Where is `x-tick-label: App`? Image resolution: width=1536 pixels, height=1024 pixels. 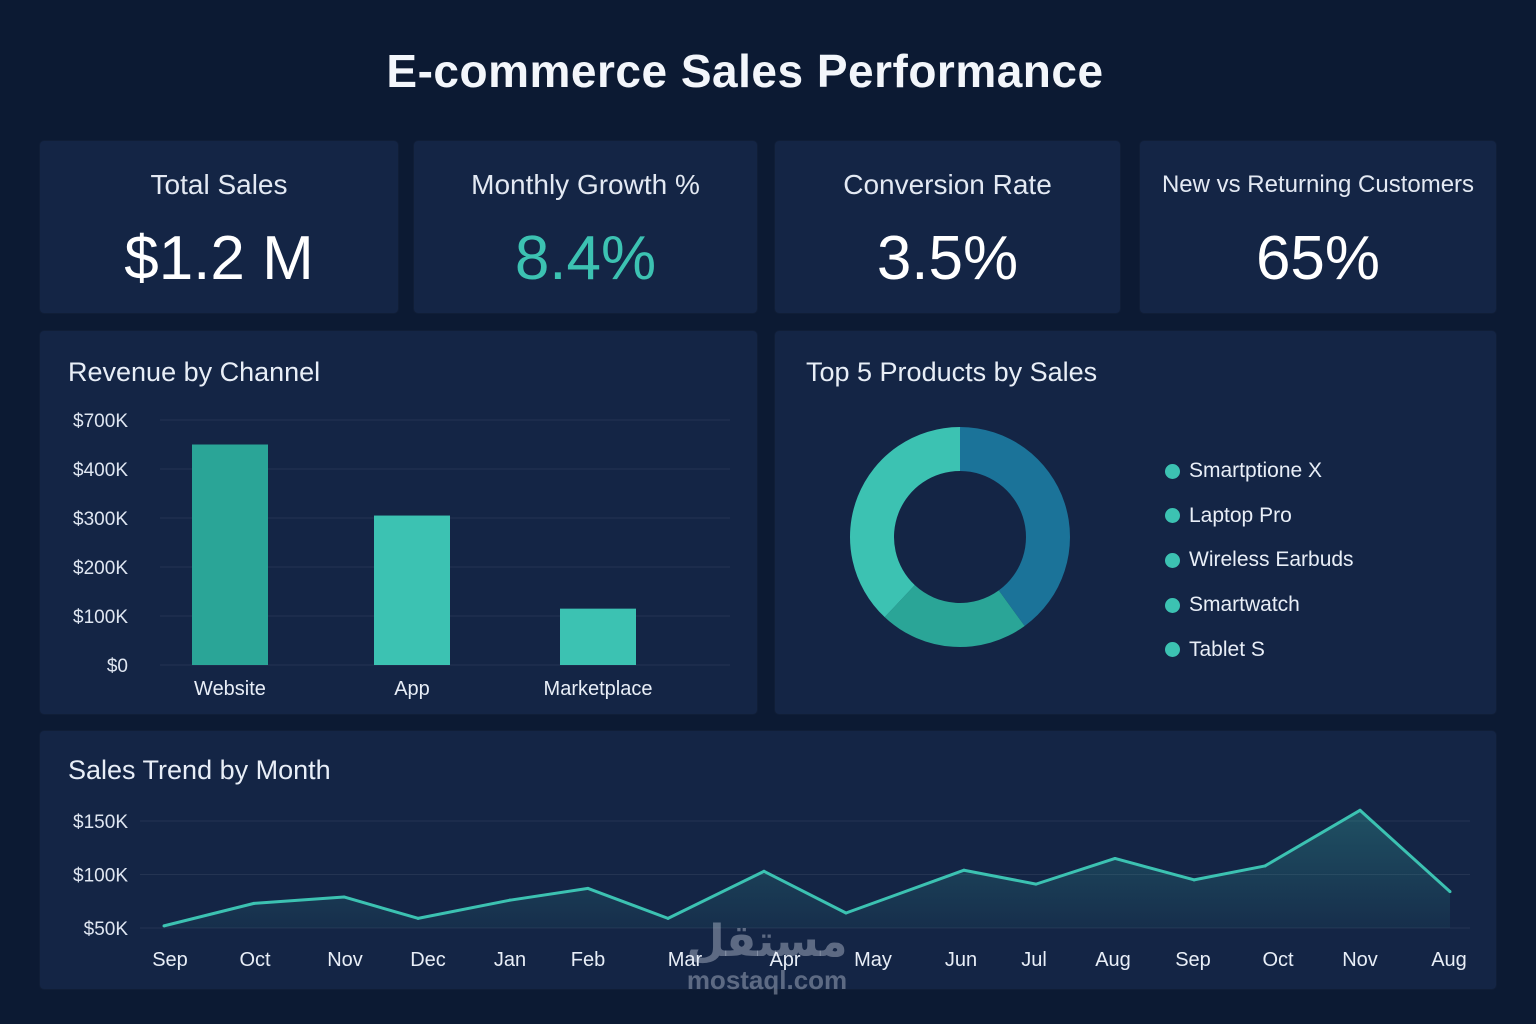 x-tick-label: App is located at coordinates (412, 689).